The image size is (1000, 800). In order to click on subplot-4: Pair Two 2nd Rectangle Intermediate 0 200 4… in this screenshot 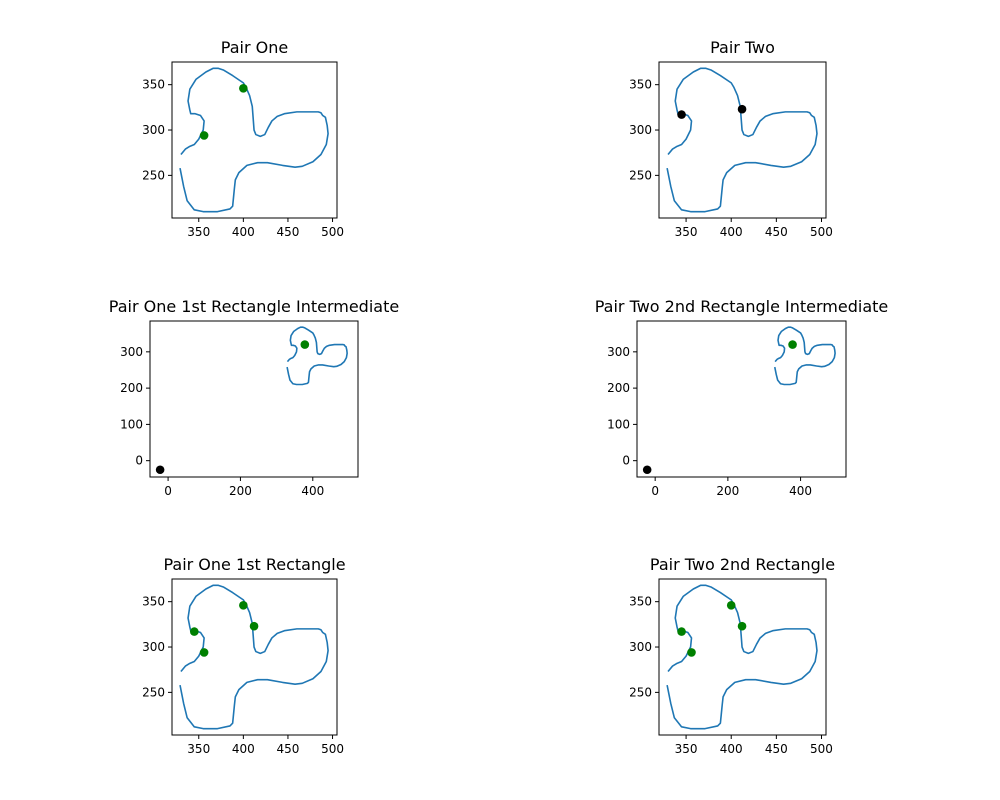, I will do `click(742, 397)`.